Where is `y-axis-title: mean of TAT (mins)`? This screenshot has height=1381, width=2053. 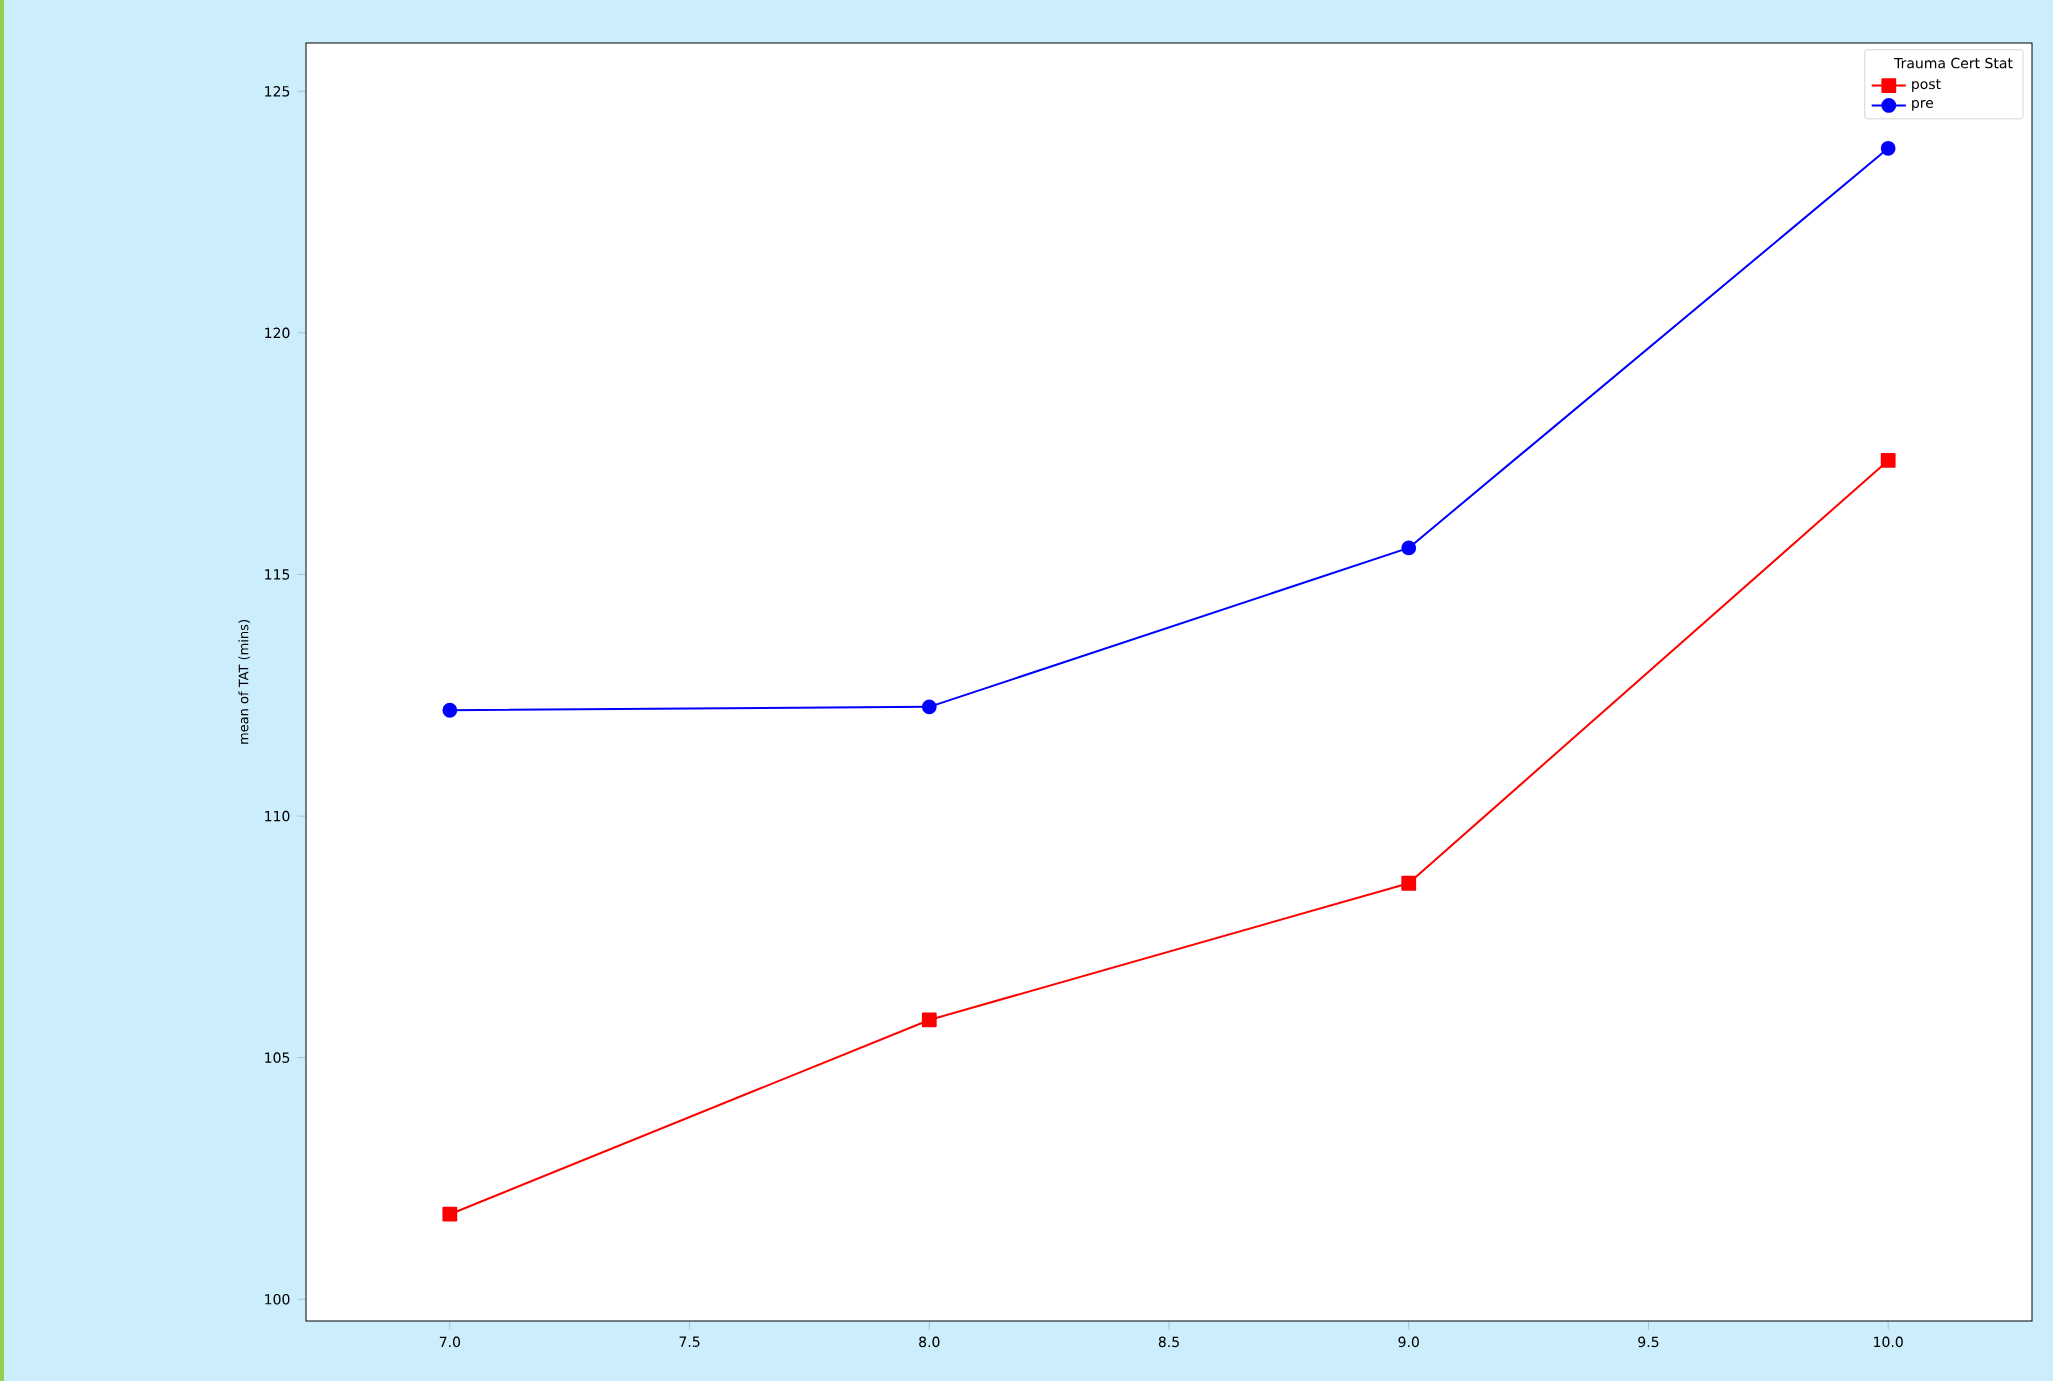
y-axis-title: mean of TAT (mins) is located at coordinates (244, 682).